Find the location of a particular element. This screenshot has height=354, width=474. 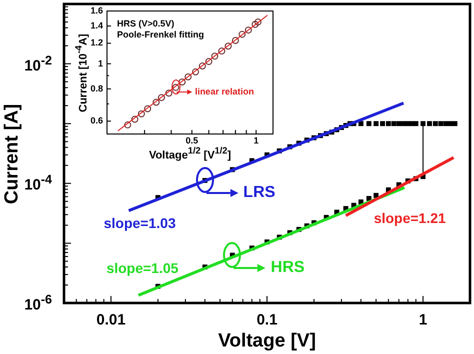

x-tick-label: 0.1 is located at coordinates (267, 320).